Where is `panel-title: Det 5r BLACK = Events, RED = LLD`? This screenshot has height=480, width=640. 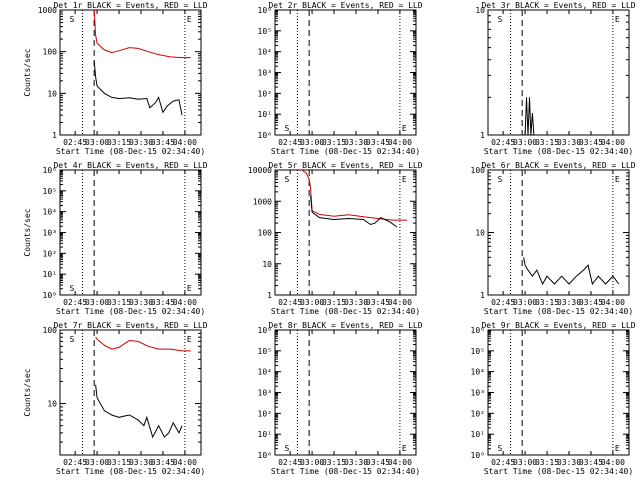 panel-title: Det 5r BLACK = Events, RED = LLD is located at coordinates (345, 165).